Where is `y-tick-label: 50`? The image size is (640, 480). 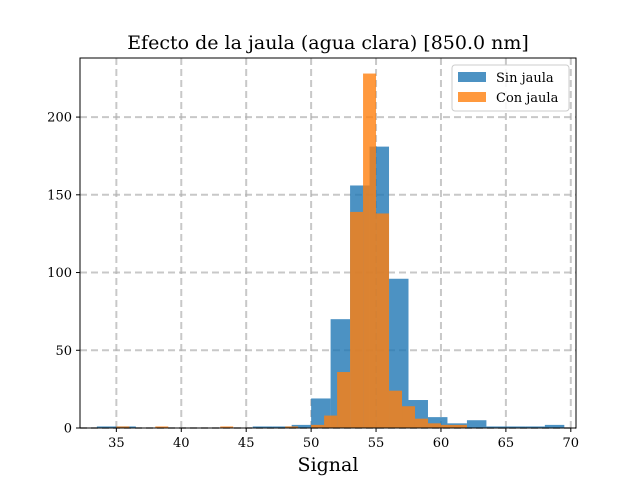 y-tick-label: 50 is located at coordinates (63, 351).